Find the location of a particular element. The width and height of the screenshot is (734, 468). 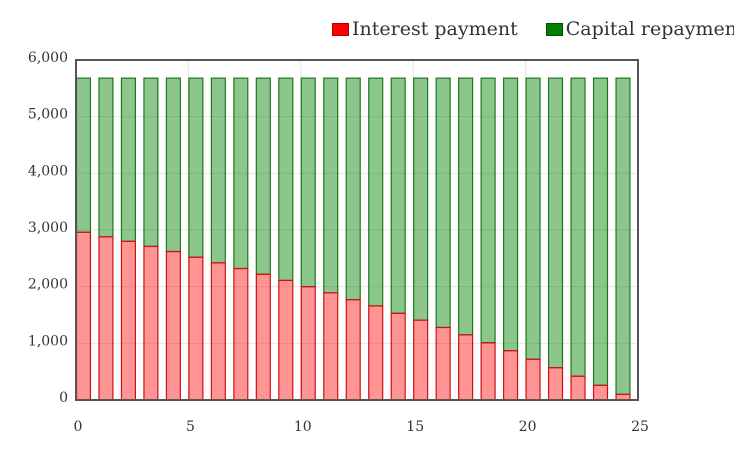

x-tick-label: 0 is located at coordinates (78, 427).